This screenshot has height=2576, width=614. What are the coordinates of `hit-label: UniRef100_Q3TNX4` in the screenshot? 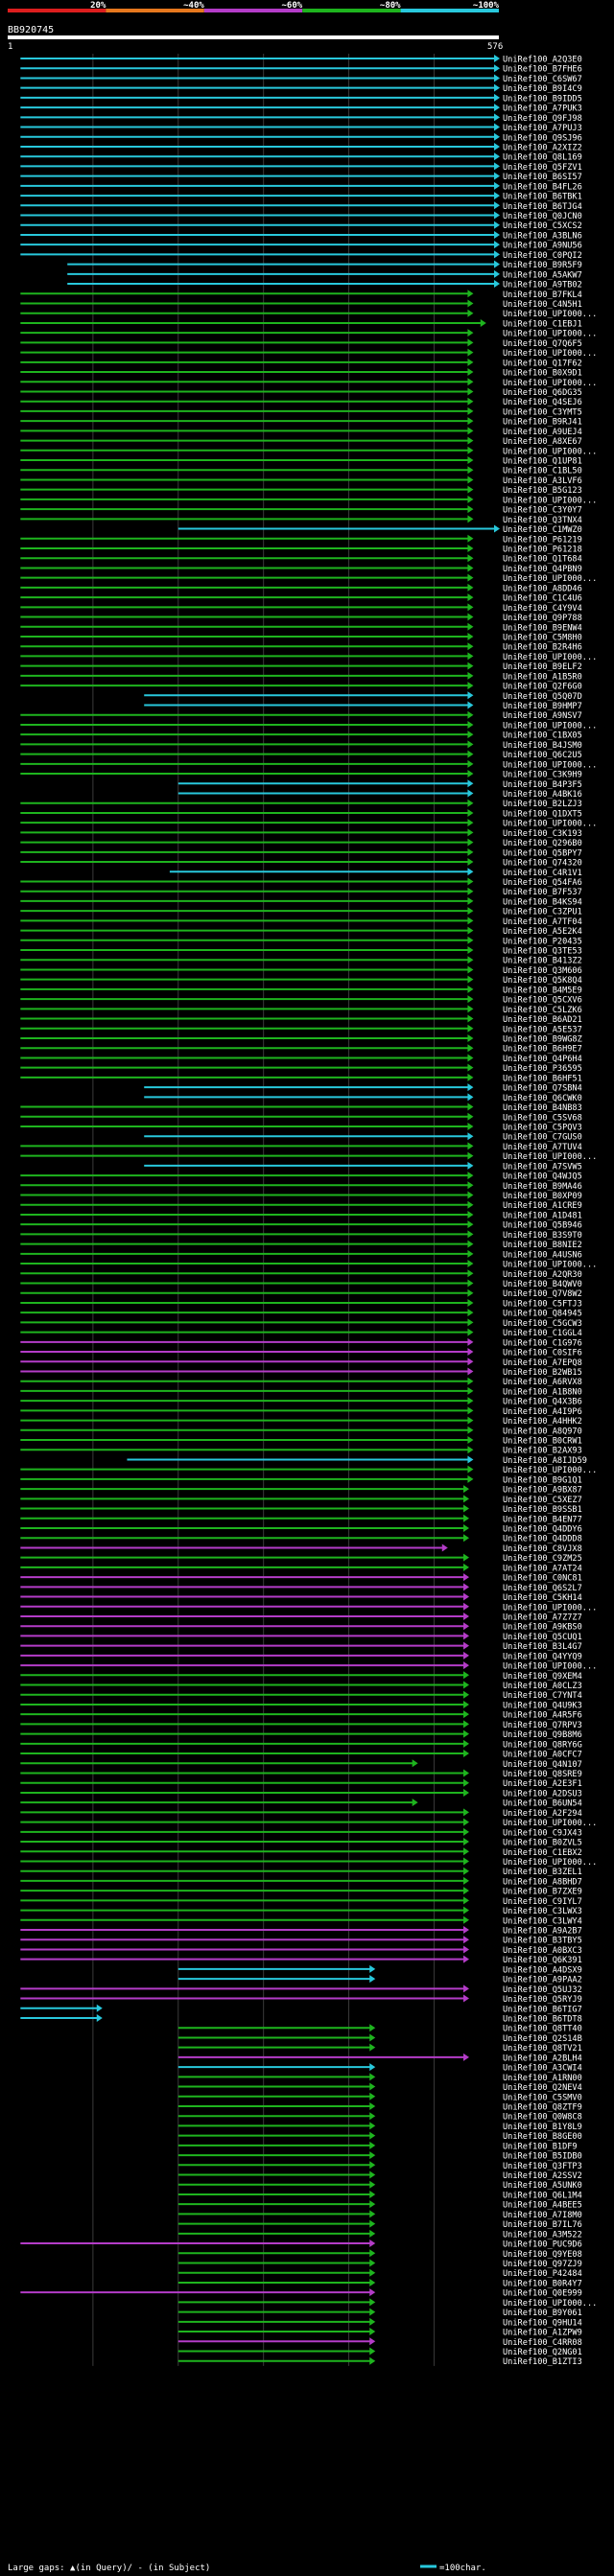 It's located at (542, 520).